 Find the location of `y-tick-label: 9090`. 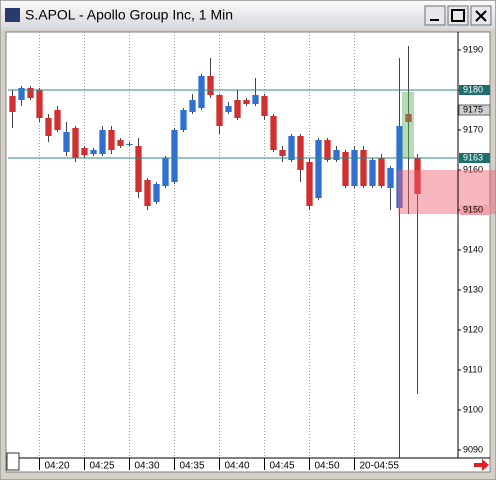

y-tick-label: 9090 is located at coordinates (473, 449).